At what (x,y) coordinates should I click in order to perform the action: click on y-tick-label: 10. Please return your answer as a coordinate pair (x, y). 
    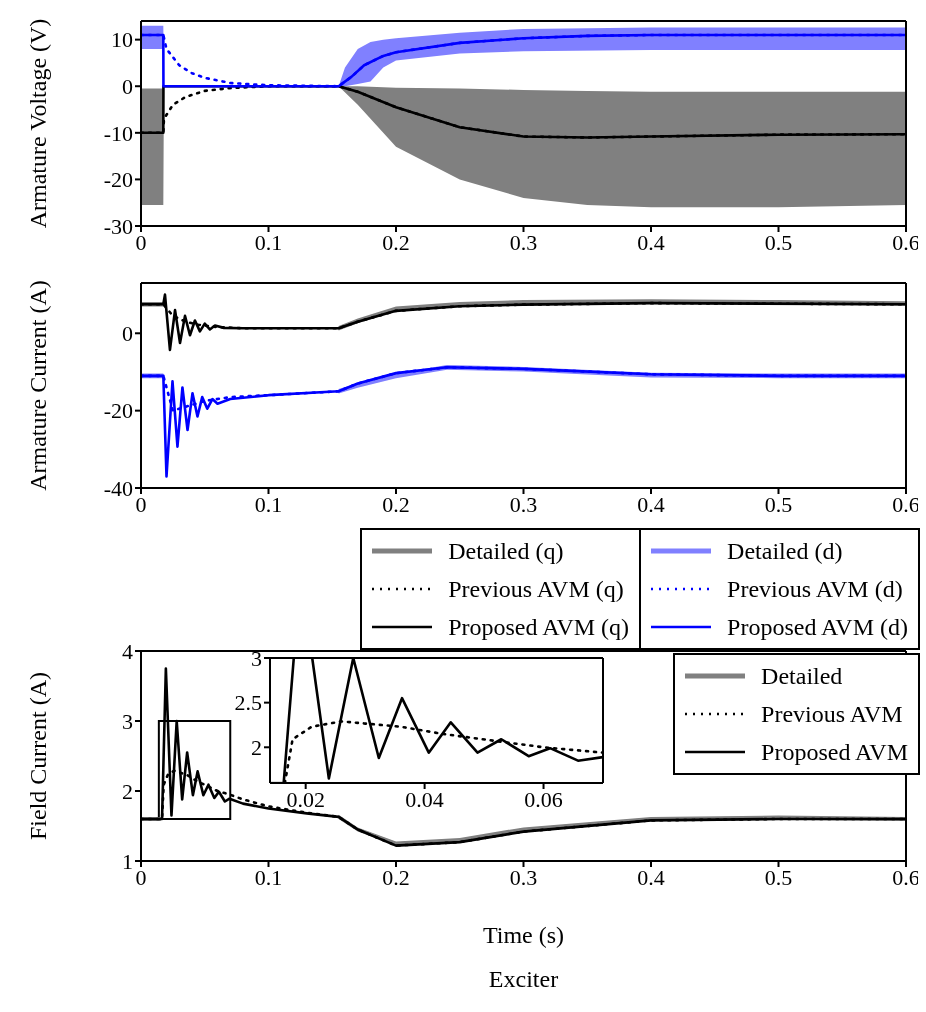
    Looking at the image, I should click on (122, 40).